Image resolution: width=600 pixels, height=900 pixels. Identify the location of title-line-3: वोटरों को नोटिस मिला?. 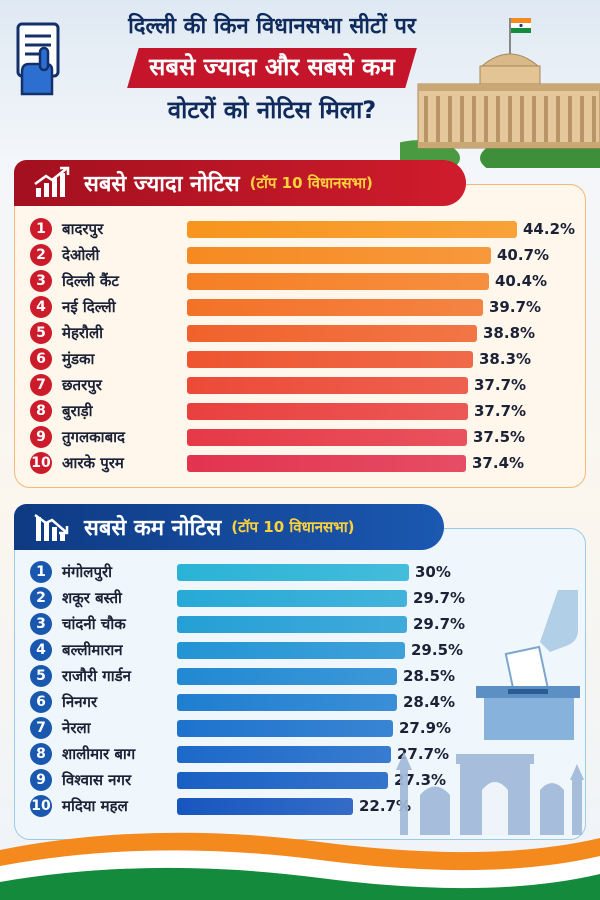
(272, 110).